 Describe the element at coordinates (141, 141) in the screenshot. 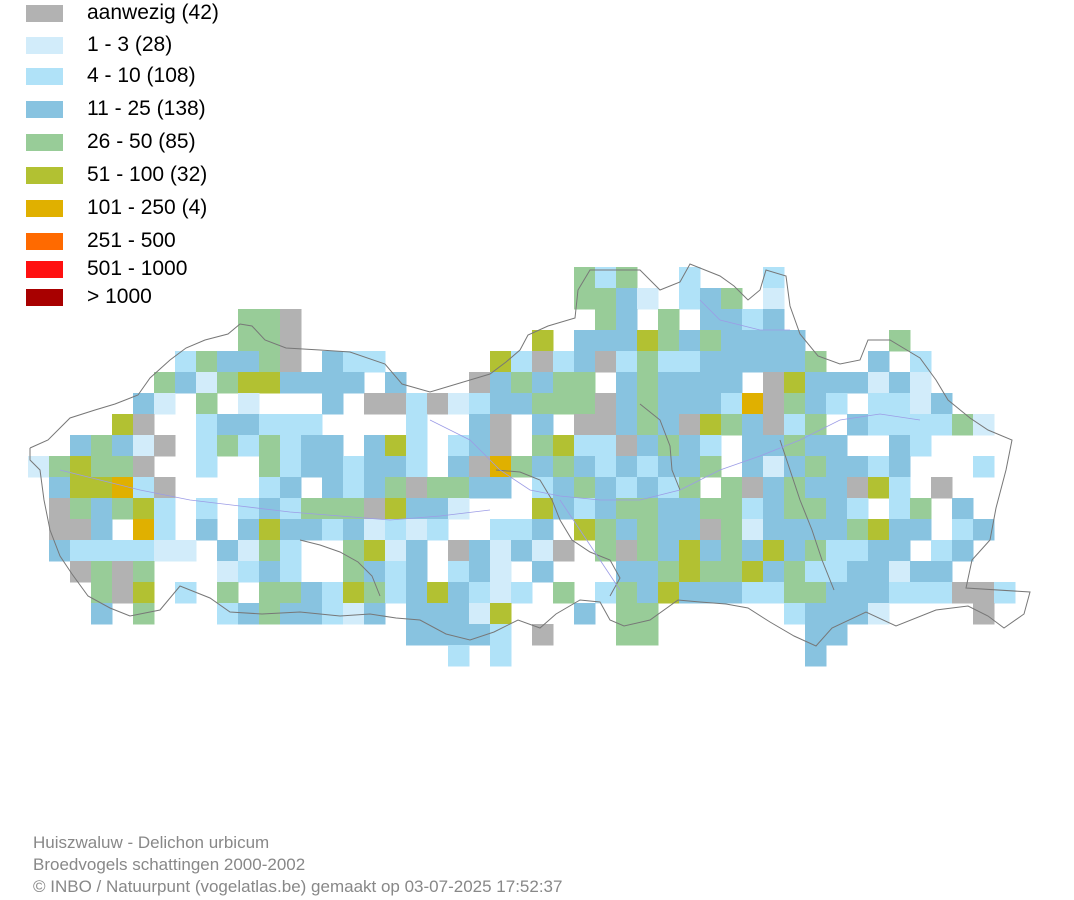

I see `legend-label: 26 - 50 (85)` at that location.